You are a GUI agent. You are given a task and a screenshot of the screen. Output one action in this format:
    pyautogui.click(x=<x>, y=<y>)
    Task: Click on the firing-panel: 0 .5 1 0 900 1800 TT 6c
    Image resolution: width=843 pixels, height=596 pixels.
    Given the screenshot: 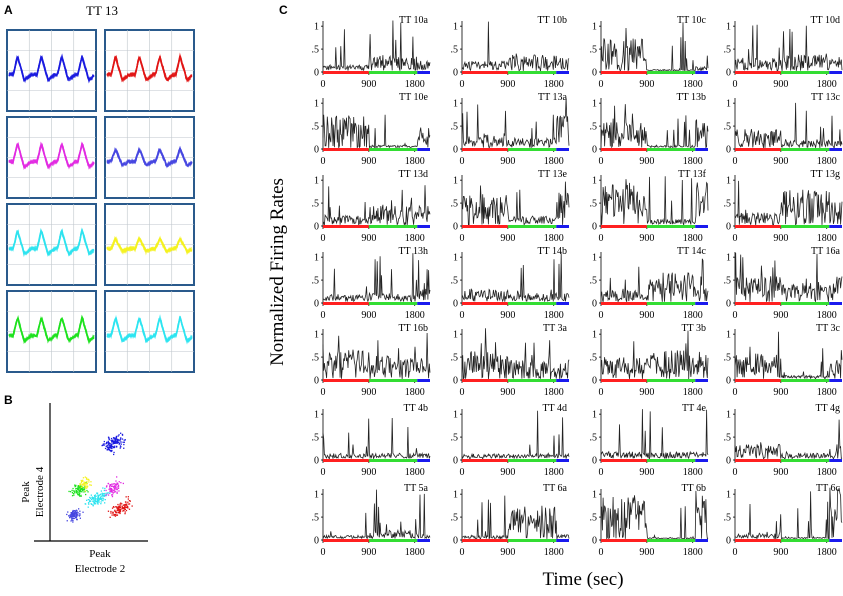 What is the action you would take?
    pyautogui.click(x=783, y=520)
    